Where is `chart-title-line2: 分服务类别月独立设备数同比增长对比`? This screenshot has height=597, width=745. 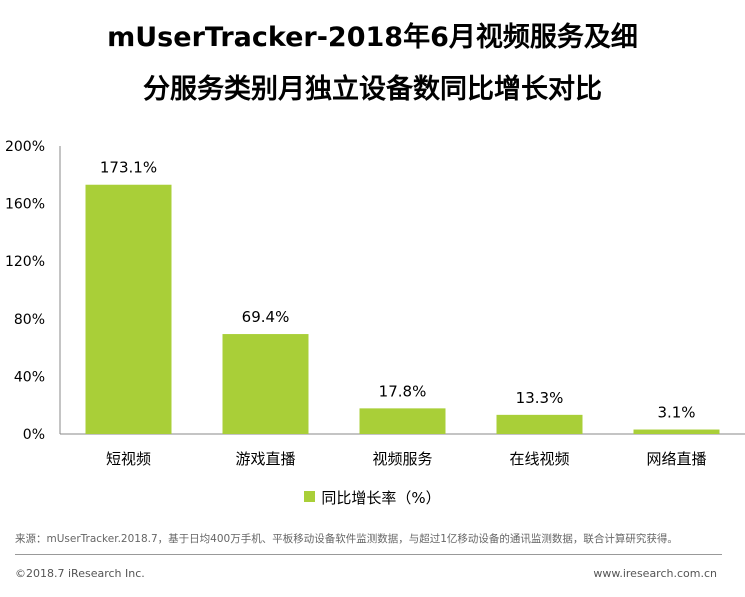
chart-title-line2: 分服务类别月独立设备数同比增长对比 is located at coordinates (372, 89).